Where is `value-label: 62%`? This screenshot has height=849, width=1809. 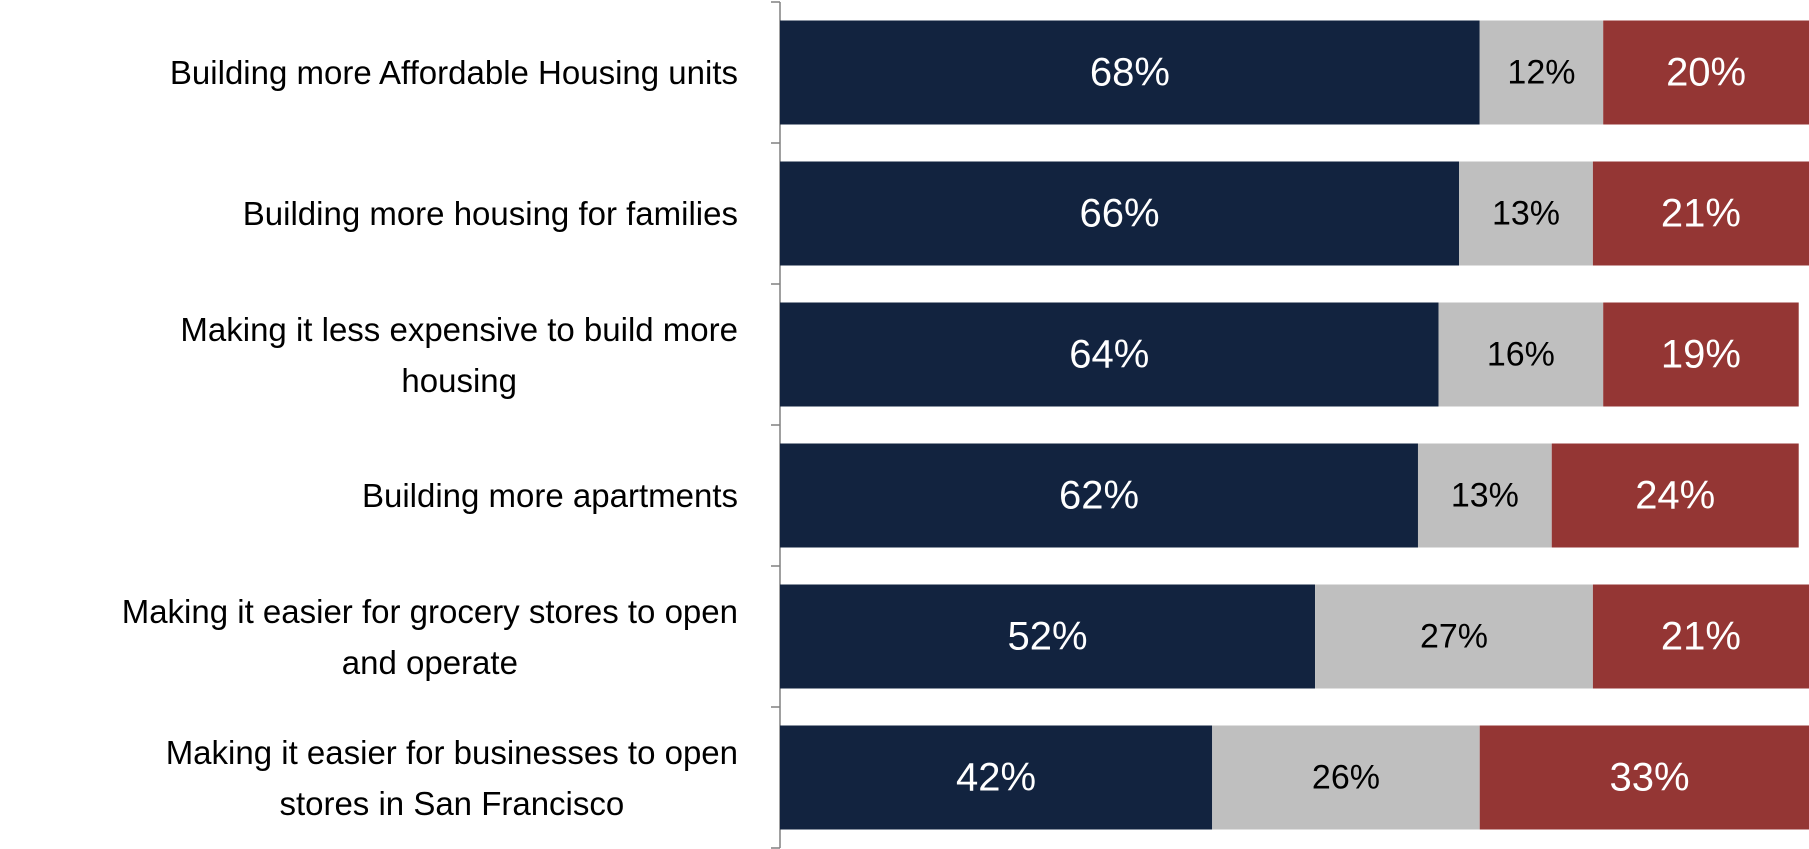 value-label: 62% is located at coordinates (1099, 496).